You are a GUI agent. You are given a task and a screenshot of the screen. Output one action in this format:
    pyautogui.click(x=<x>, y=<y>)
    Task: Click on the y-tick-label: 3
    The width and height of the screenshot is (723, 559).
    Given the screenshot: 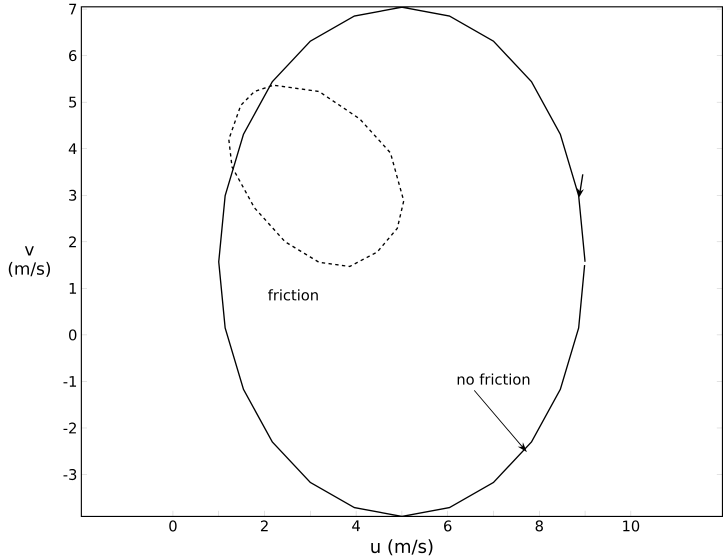 What is the action you would take?
    pyautogui.click(x=72, y=195)
    